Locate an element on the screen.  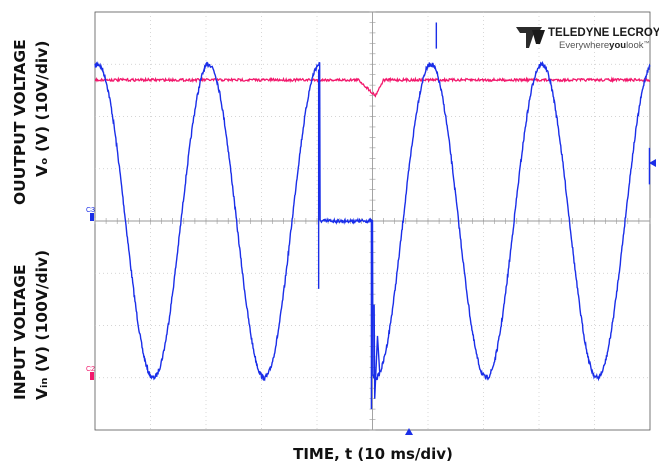
c3-ground-marker is located at coordinates (92, 217).